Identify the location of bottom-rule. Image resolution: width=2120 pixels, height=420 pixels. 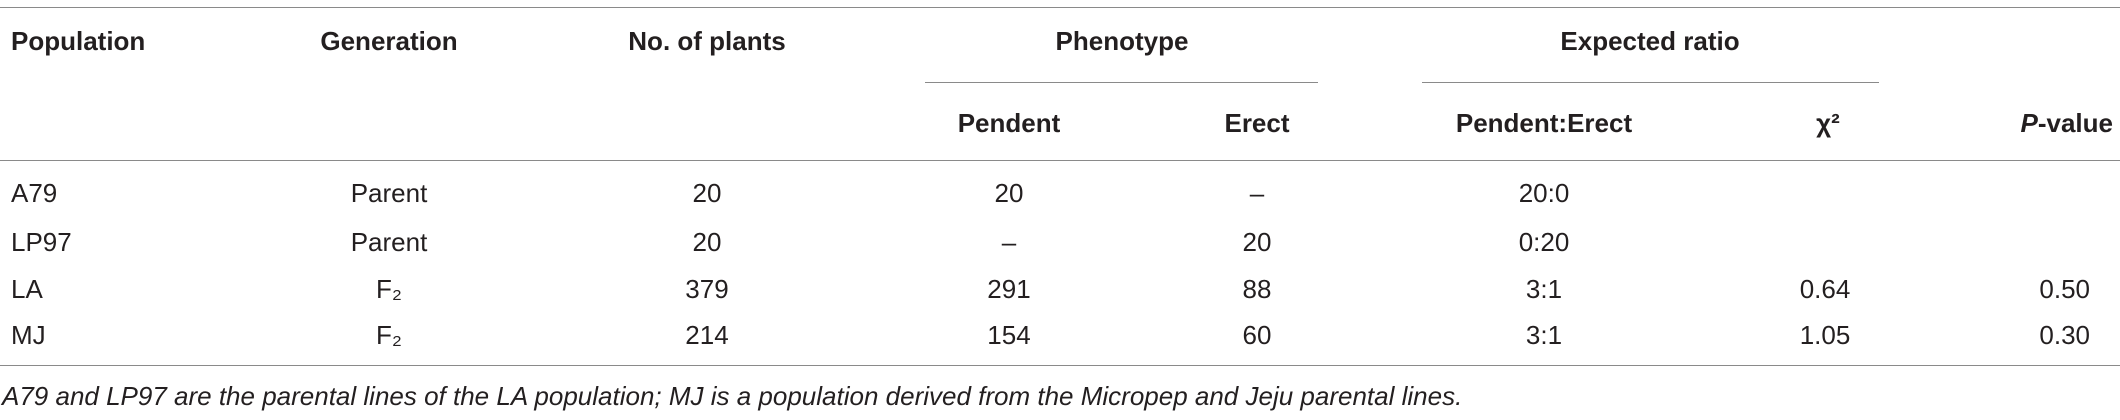
(1060, 365).